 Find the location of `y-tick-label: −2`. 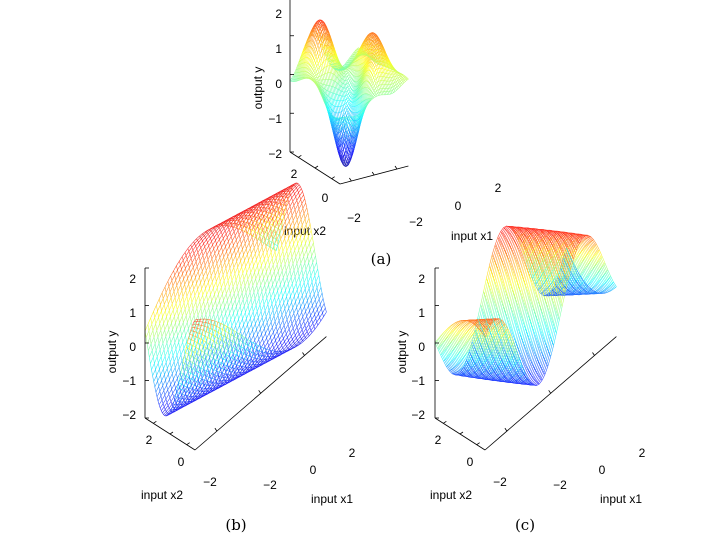

y-tick-label: −2 is located at coordinates (354, 218).